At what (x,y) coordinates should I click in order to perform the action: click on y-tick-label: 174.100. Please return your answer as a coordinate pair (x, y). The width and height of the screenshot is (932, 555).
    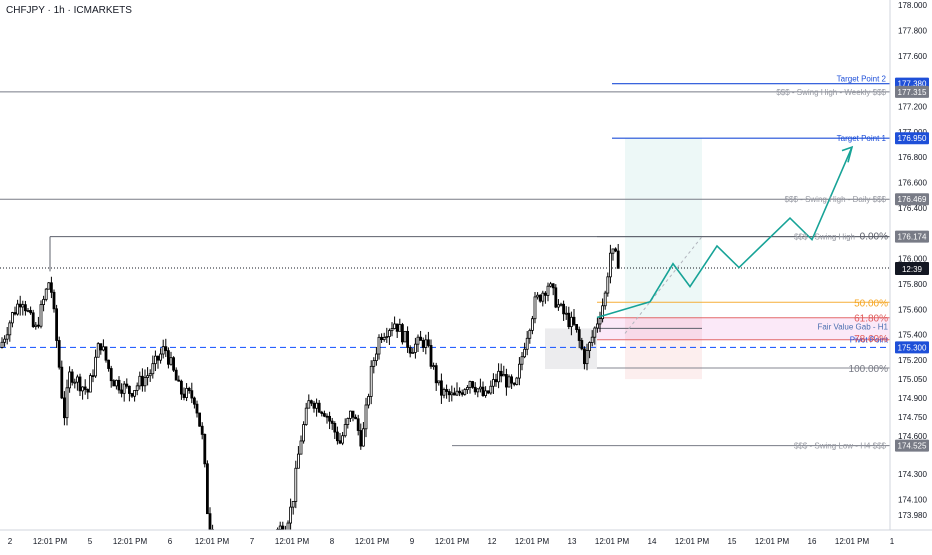
    Looking at the image, I should click on (912, 500).